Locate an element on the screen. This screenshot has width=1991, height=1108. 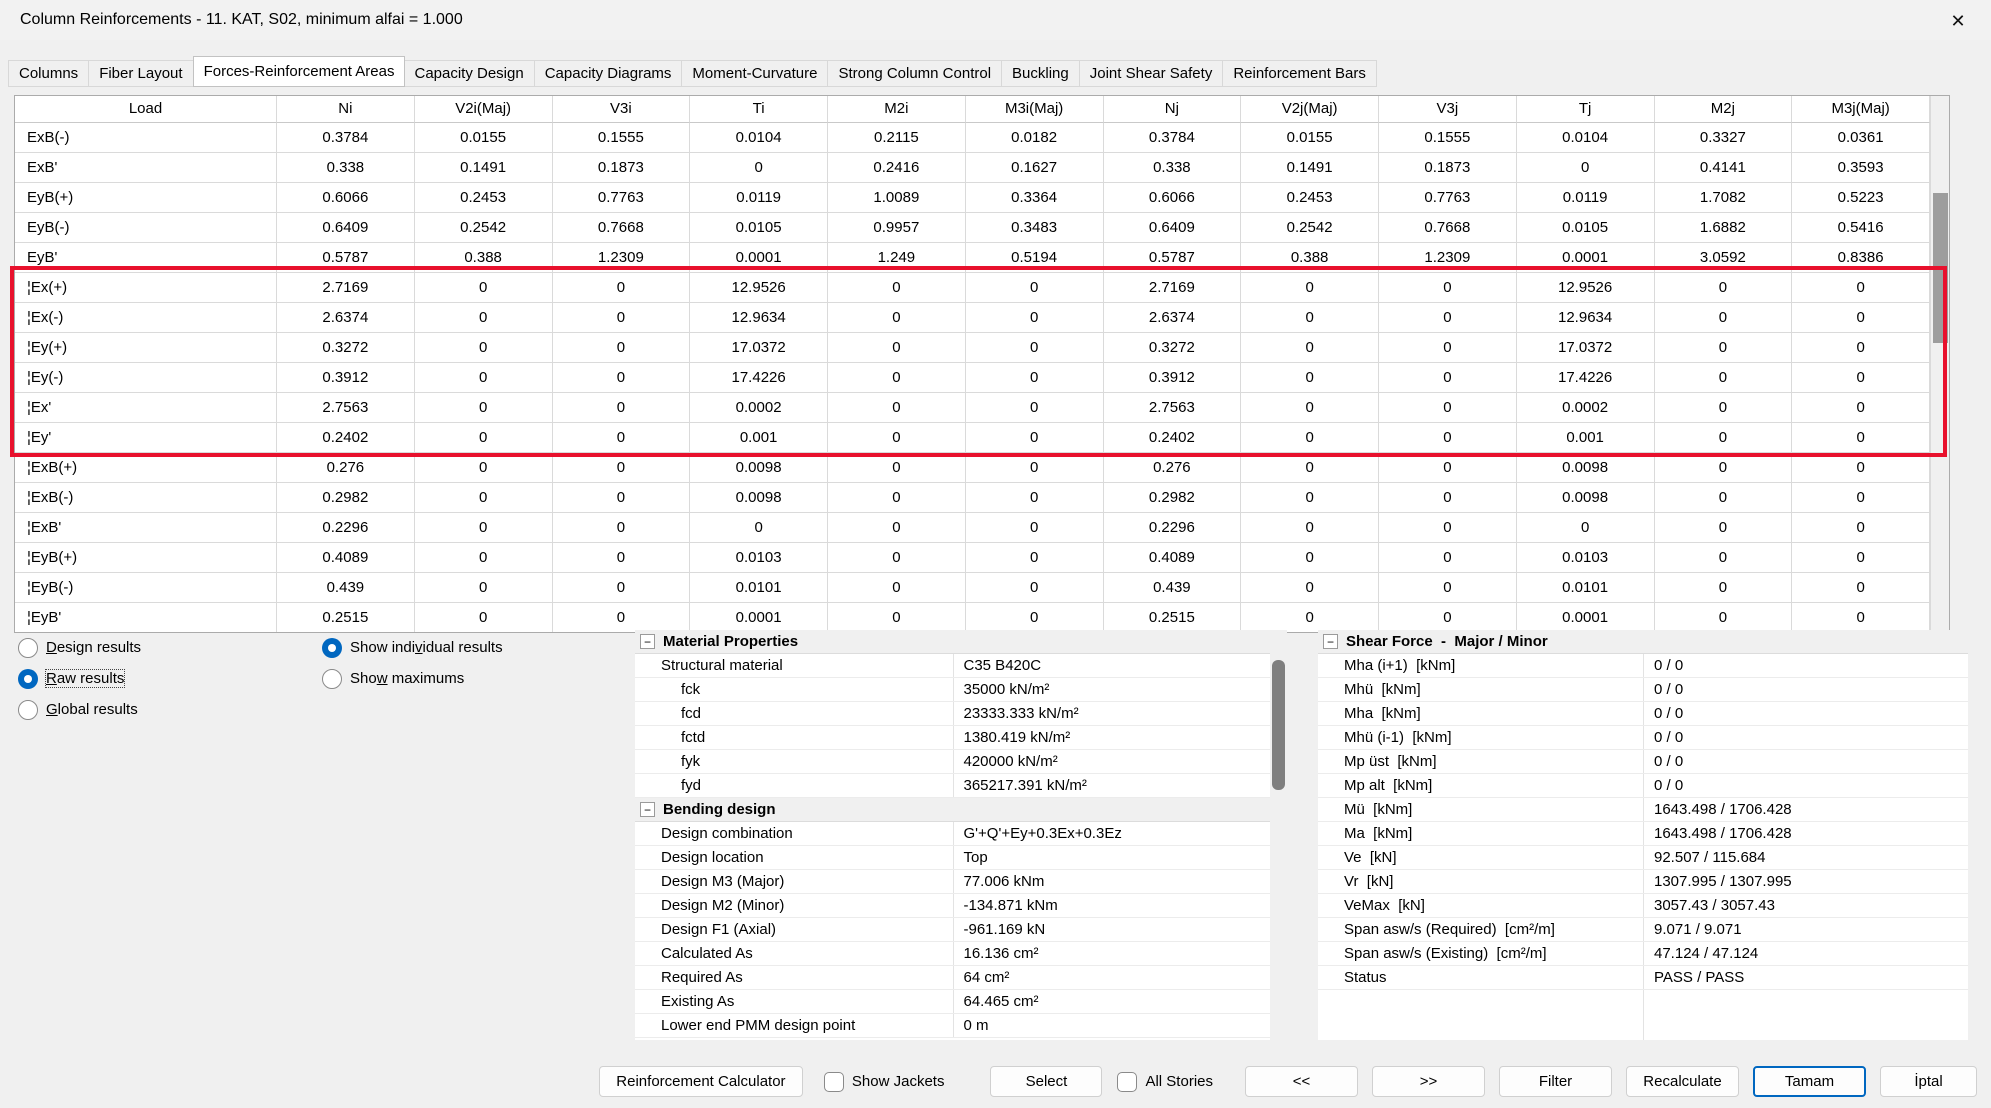
value-cell: 0.2296 is located at coordinates (346, 528).